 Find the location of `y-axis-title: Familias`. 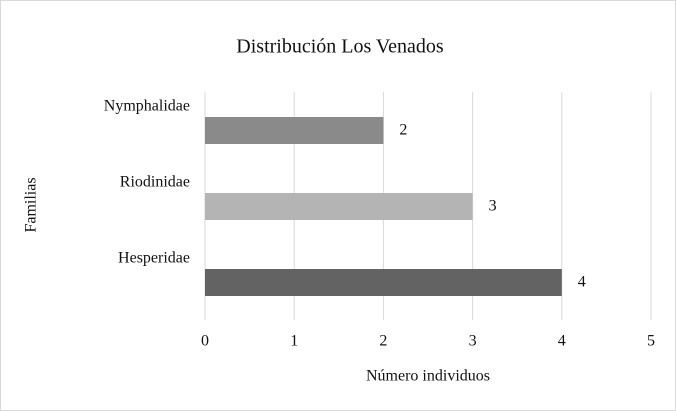

y-axis-title: Familias is located at coordinates (31, 204).